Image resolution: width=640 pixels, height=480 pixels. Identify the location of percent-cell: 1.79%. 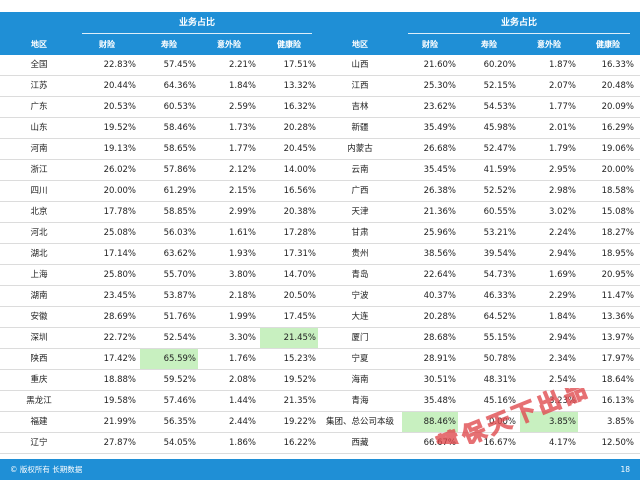
(562, 149).